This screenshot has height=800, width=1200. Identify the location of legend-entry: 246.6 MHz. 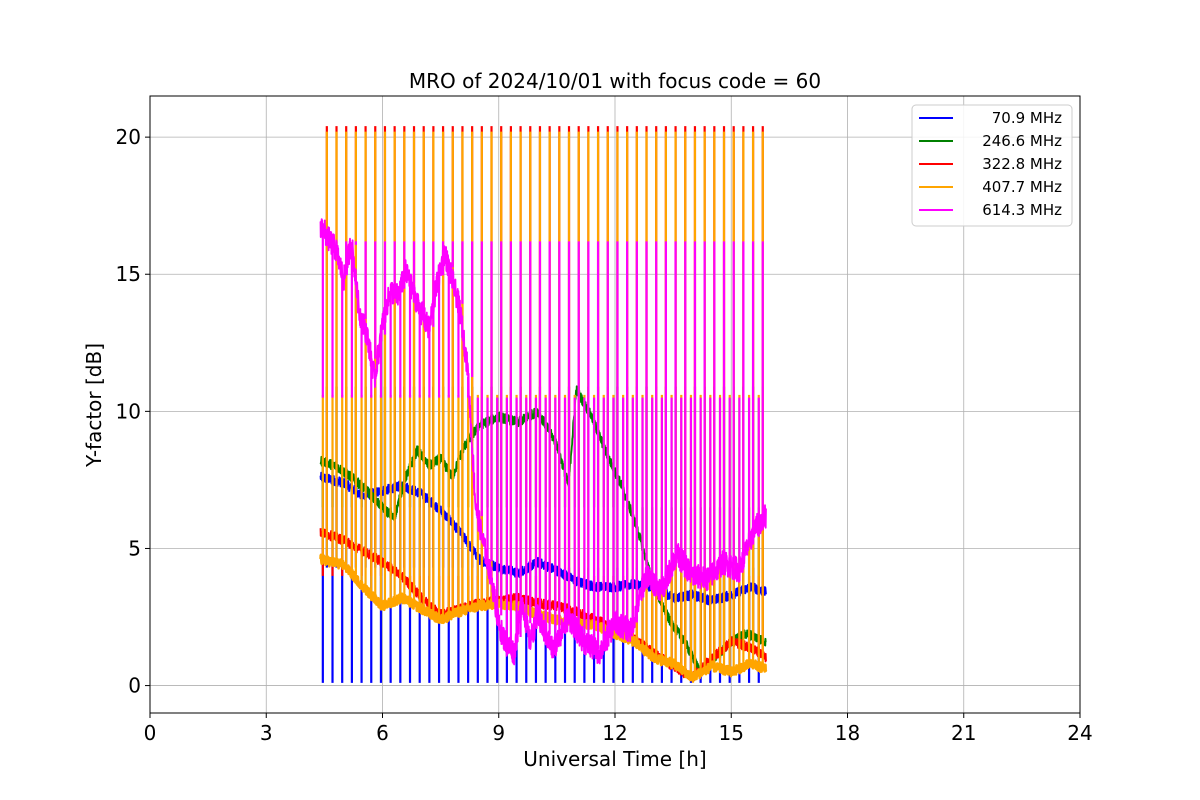
(990, 141).